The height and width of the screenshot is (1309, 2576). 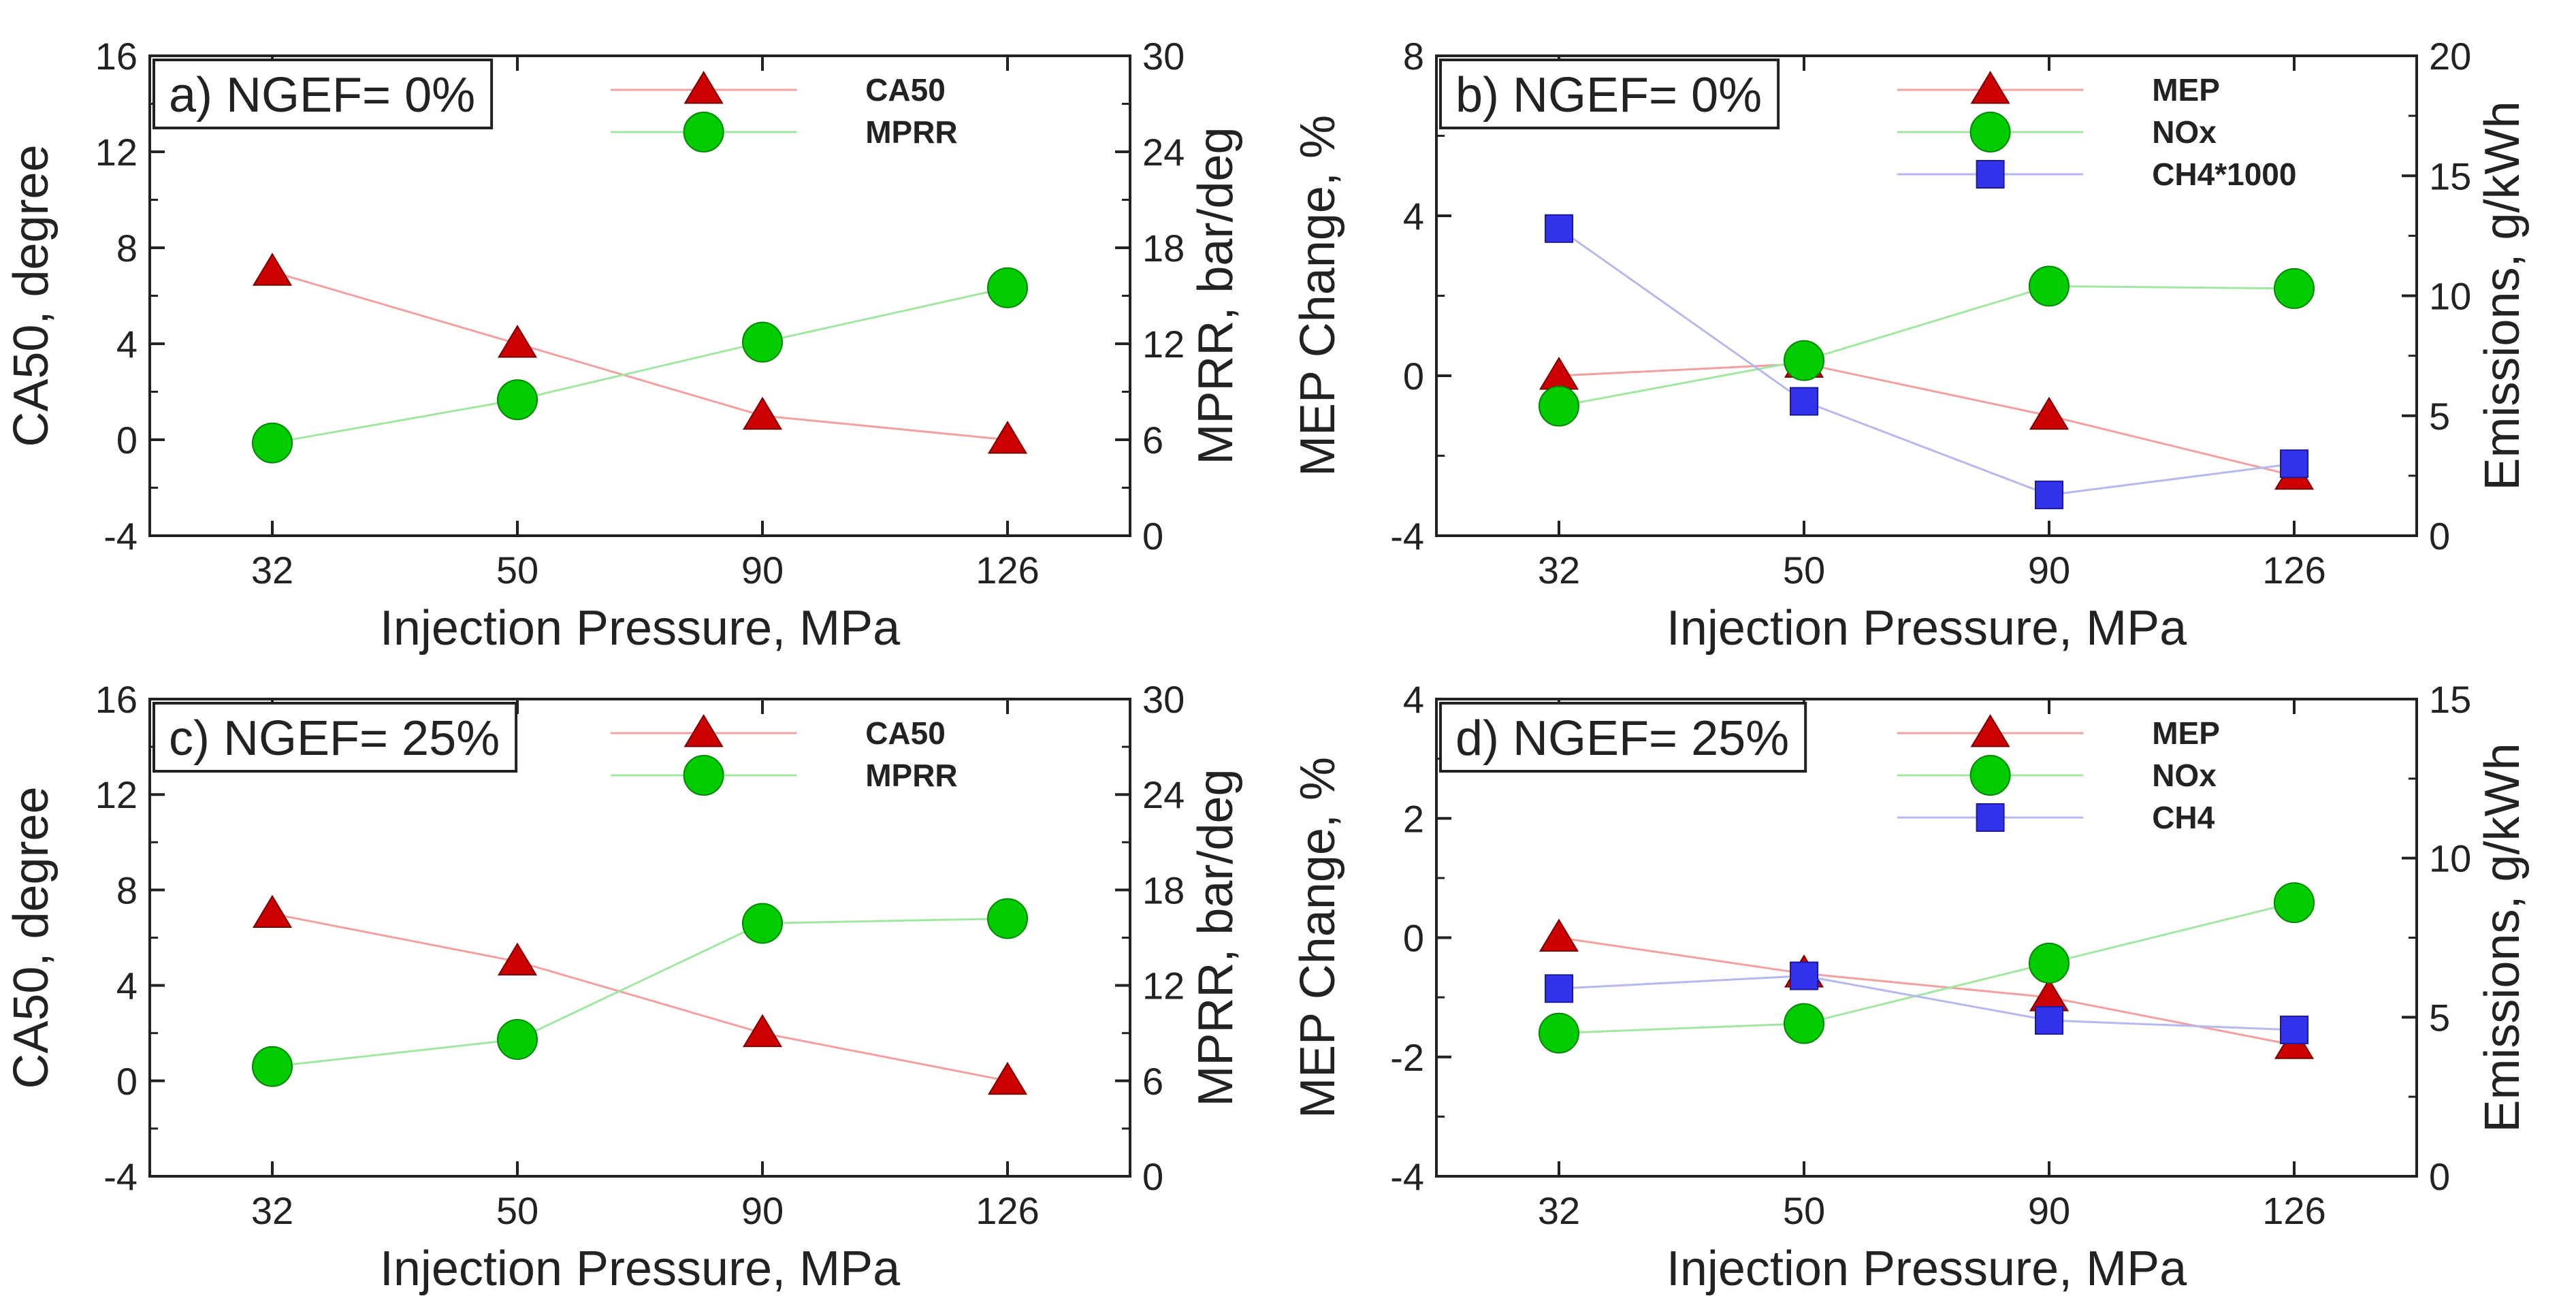 I want to click on legend-label: NOx, so click(x=2185, y=775).